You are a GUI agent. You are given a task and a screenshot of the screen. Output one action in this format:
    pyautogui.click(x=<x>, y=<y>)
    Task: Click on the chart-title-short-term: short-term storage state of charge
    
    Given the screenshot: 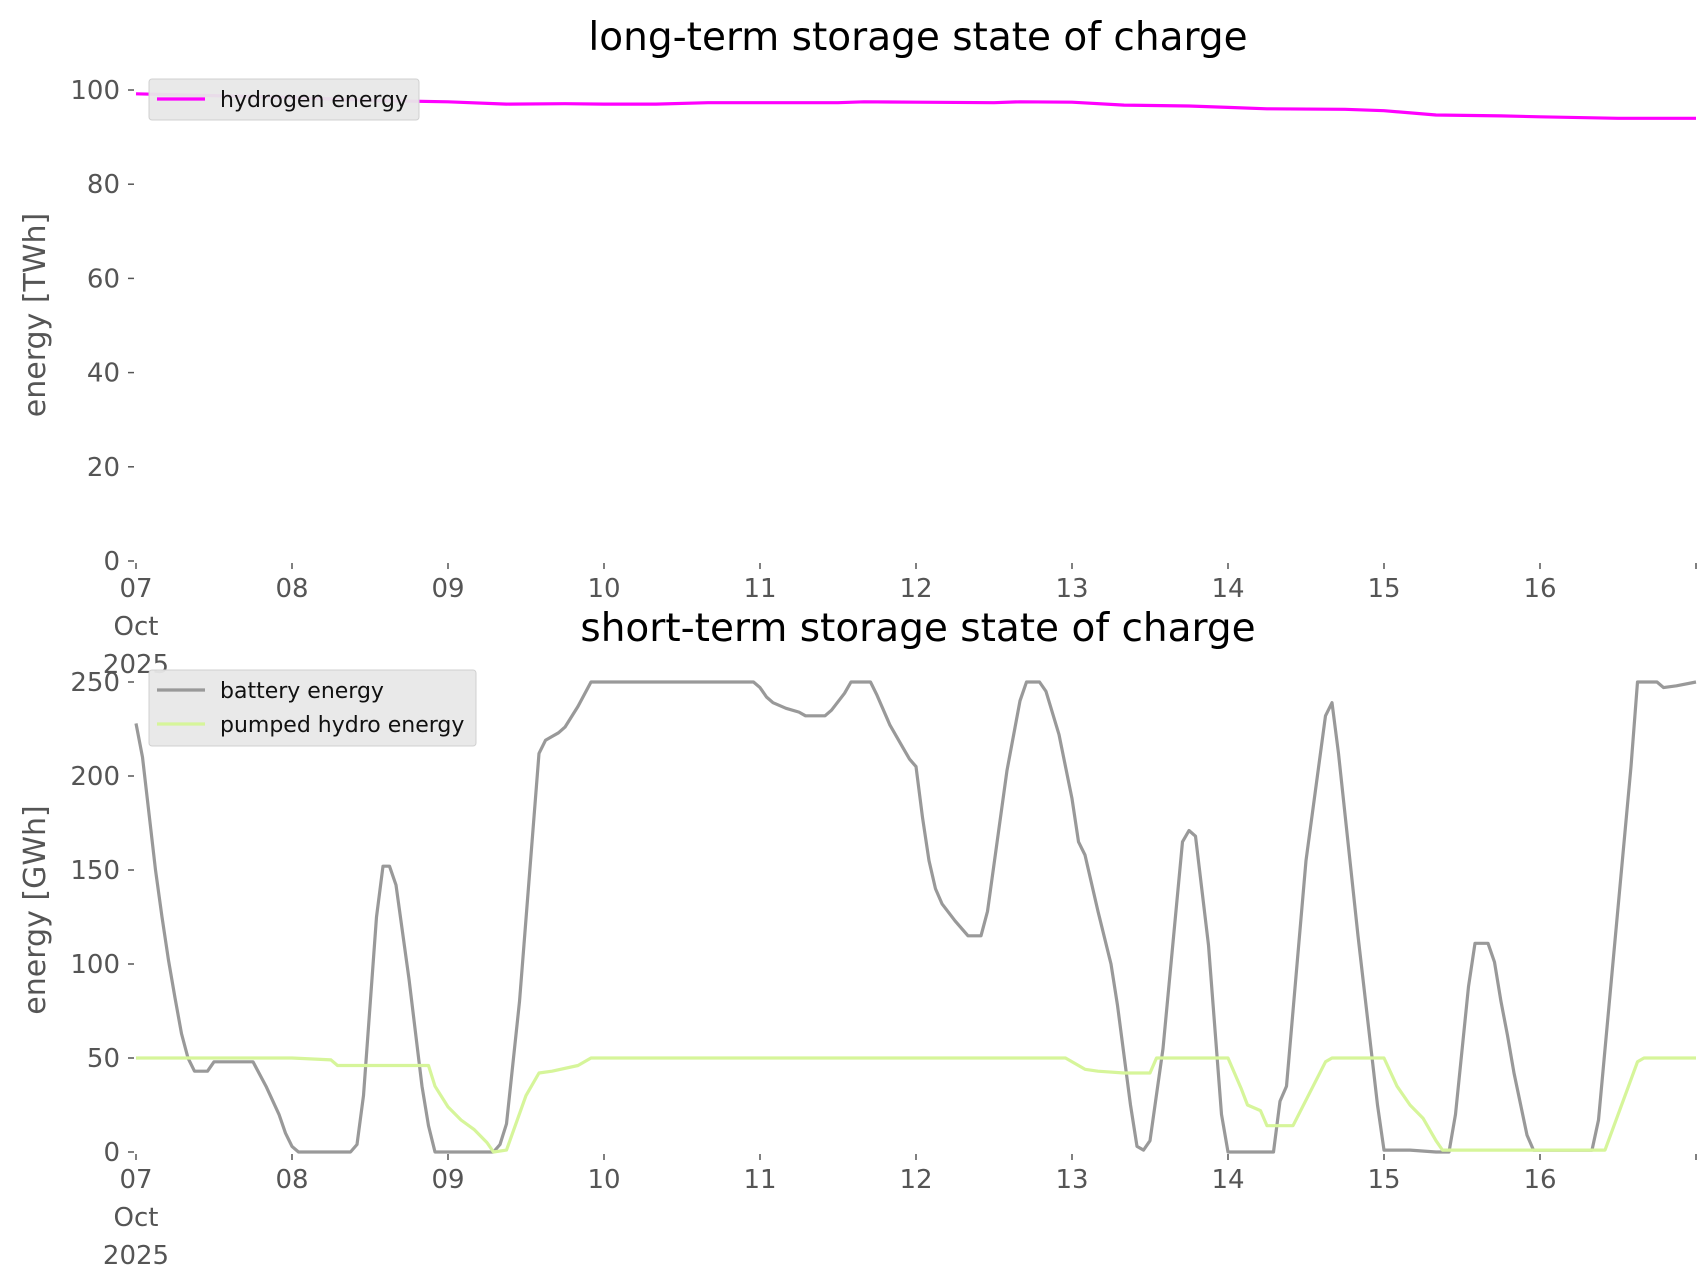 What is the action you would take?
    pyautogui.click(x=917, y=628)
    